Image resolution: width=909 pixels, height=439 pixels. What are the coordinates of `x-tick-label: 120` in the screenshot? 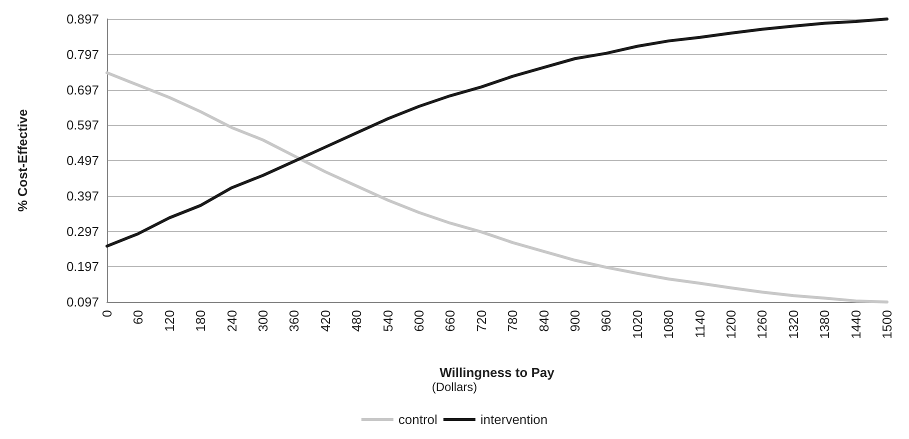 It's located at (169, 321).